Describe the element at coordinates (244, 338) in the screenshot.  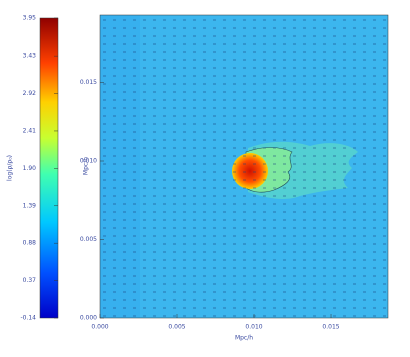
I see `x-axis-label: Mpc/h` at that location.